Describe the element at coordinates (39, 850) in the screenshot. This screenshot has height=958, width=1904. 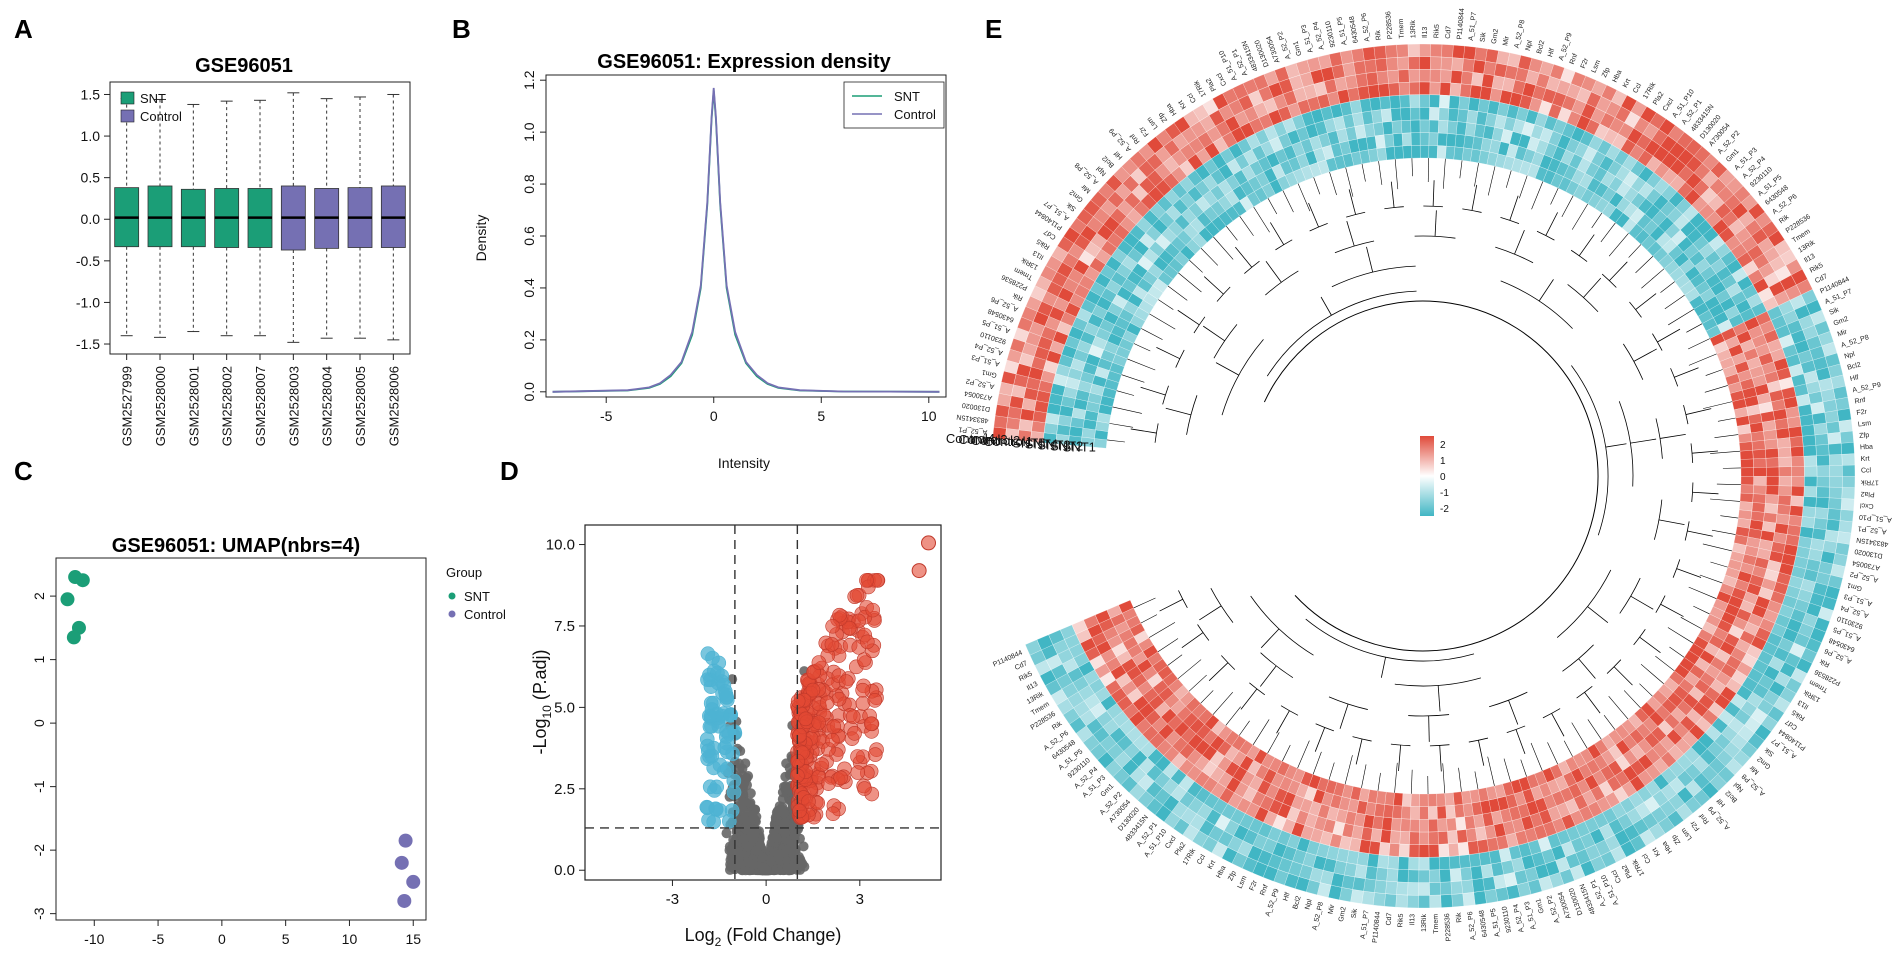
I see `y-tick-label: -2` at that location.